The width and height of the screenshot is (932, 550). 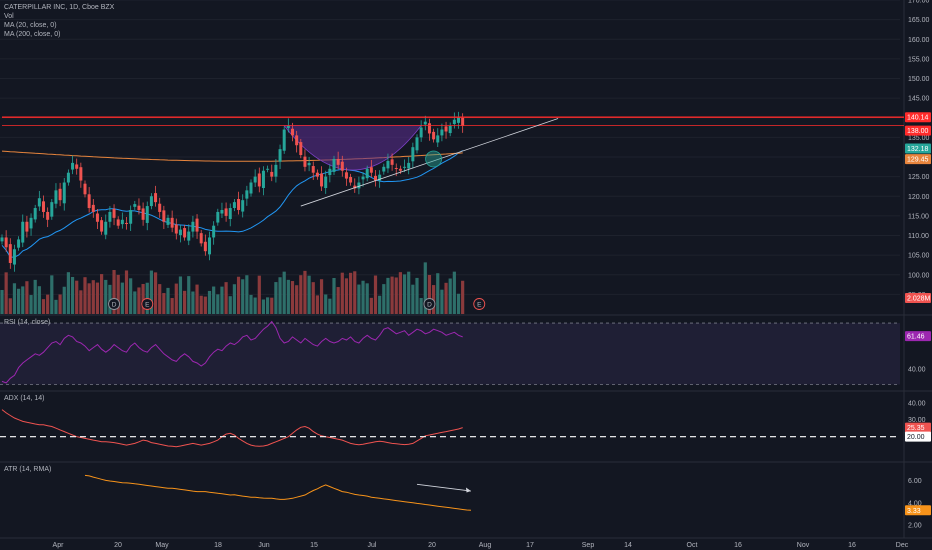 What do you see at coordinates (114, 304) in the screenshot?
I see `event-marker-d` at bounding box center [114, 304].